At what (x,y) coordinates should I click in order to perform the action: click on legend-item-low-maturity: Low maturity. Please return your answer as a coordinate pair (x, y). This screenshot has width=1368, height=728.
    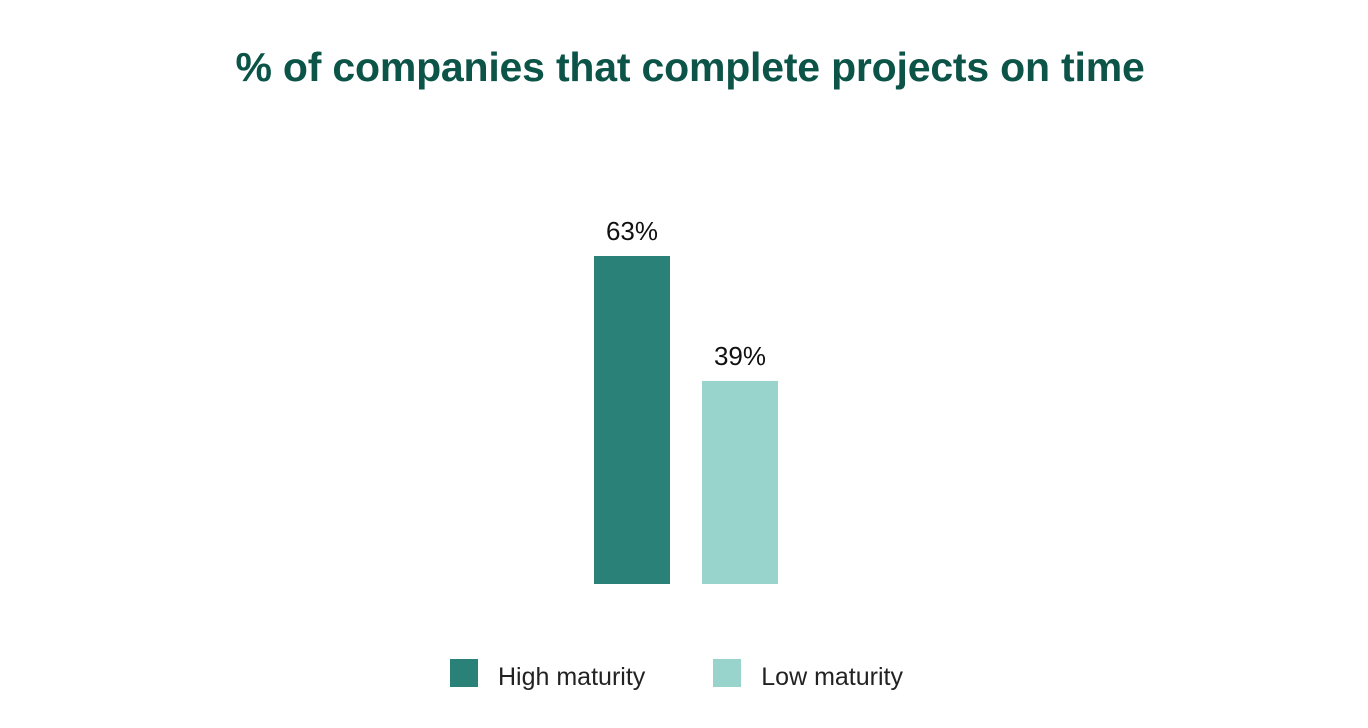
    Looking at the image, I should click on (808, 674).